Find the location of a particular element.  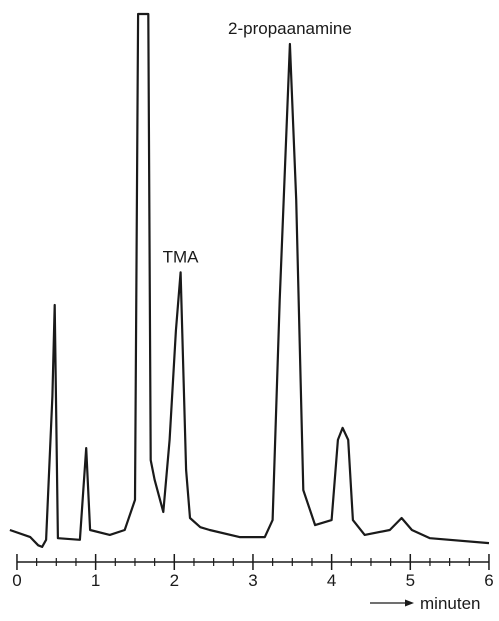

x-tick-label: 5 is located at coordinates (410, 580).